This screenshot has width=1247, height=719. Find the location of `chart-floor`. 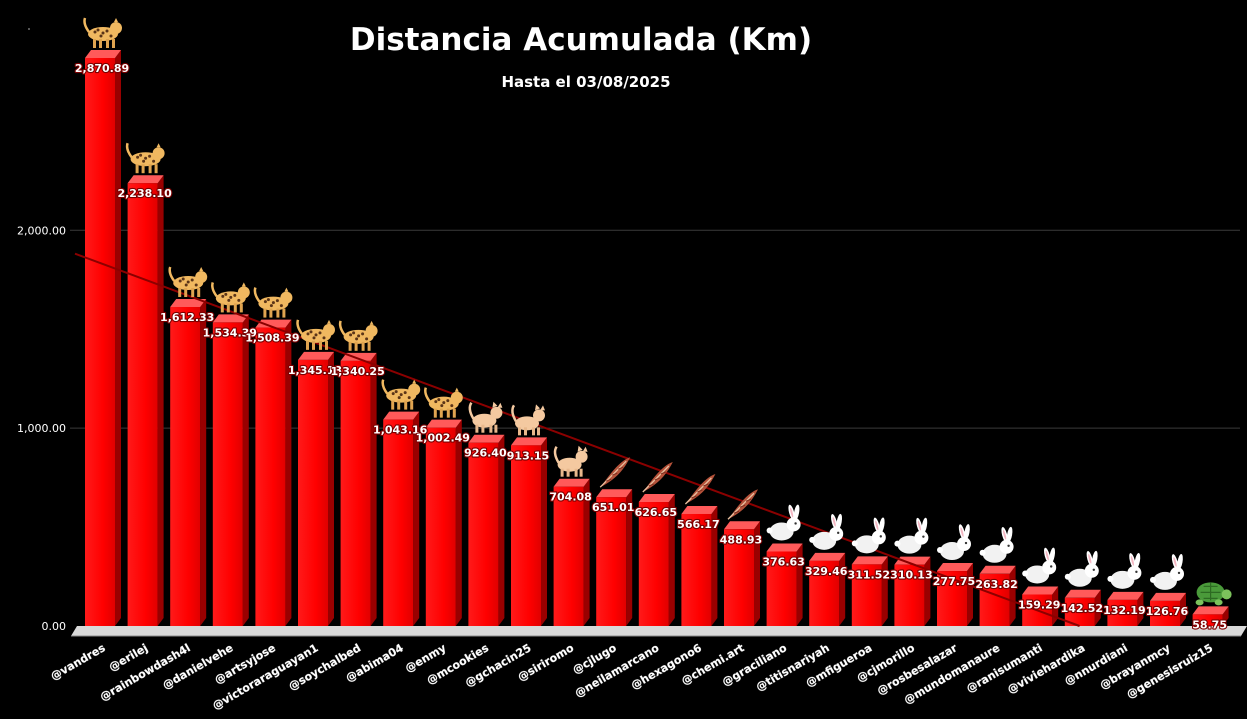

chart-floor is located at coordinates (659, 631).